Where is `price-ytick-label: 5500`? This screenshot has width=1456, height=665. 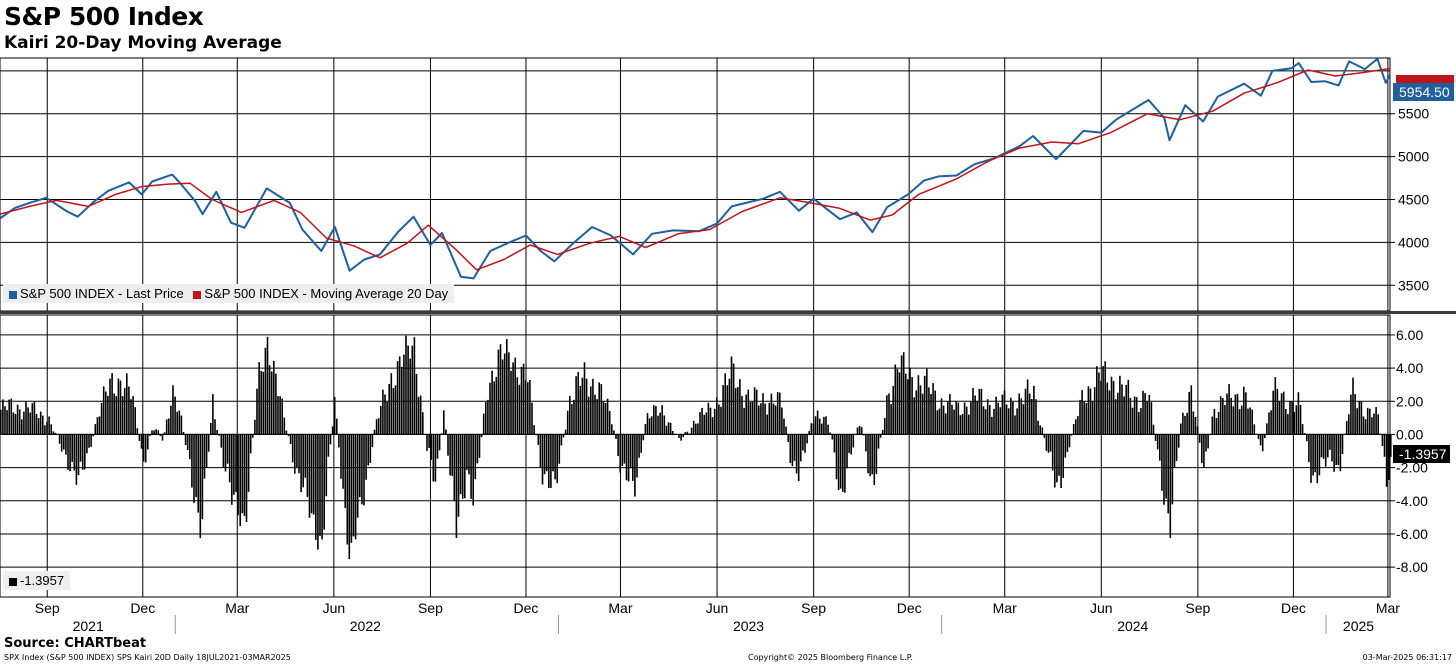
price-ytick-label: 5500 is located at coordinates (1413, 114).